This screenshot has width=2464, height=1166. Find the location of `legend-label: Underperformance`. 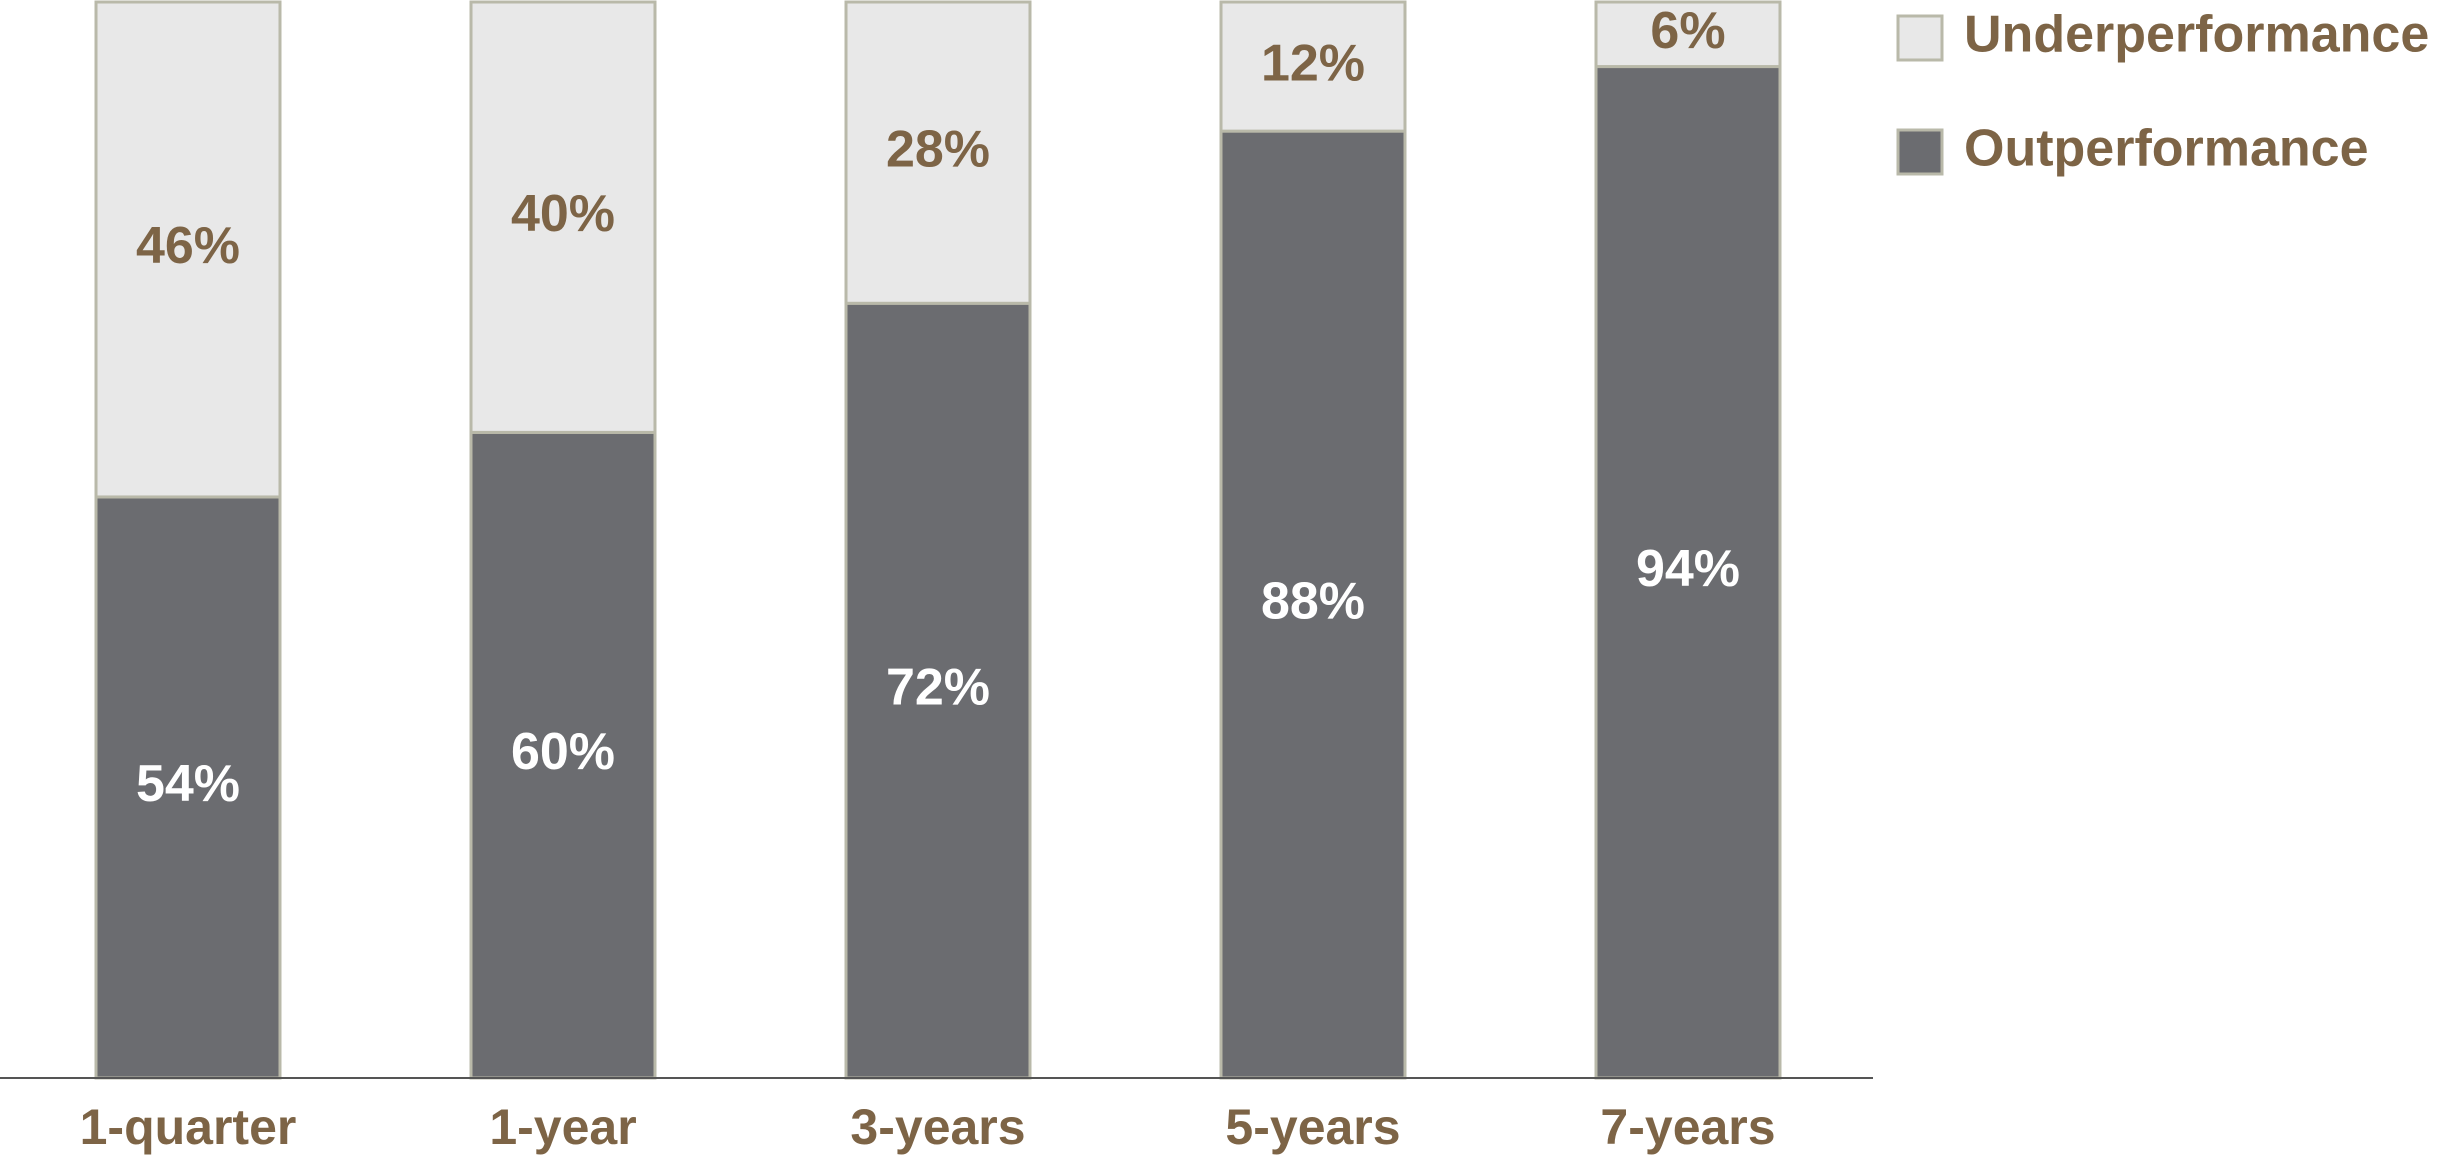

legend-label: Underperformance is located at coordinates (2196, 35).